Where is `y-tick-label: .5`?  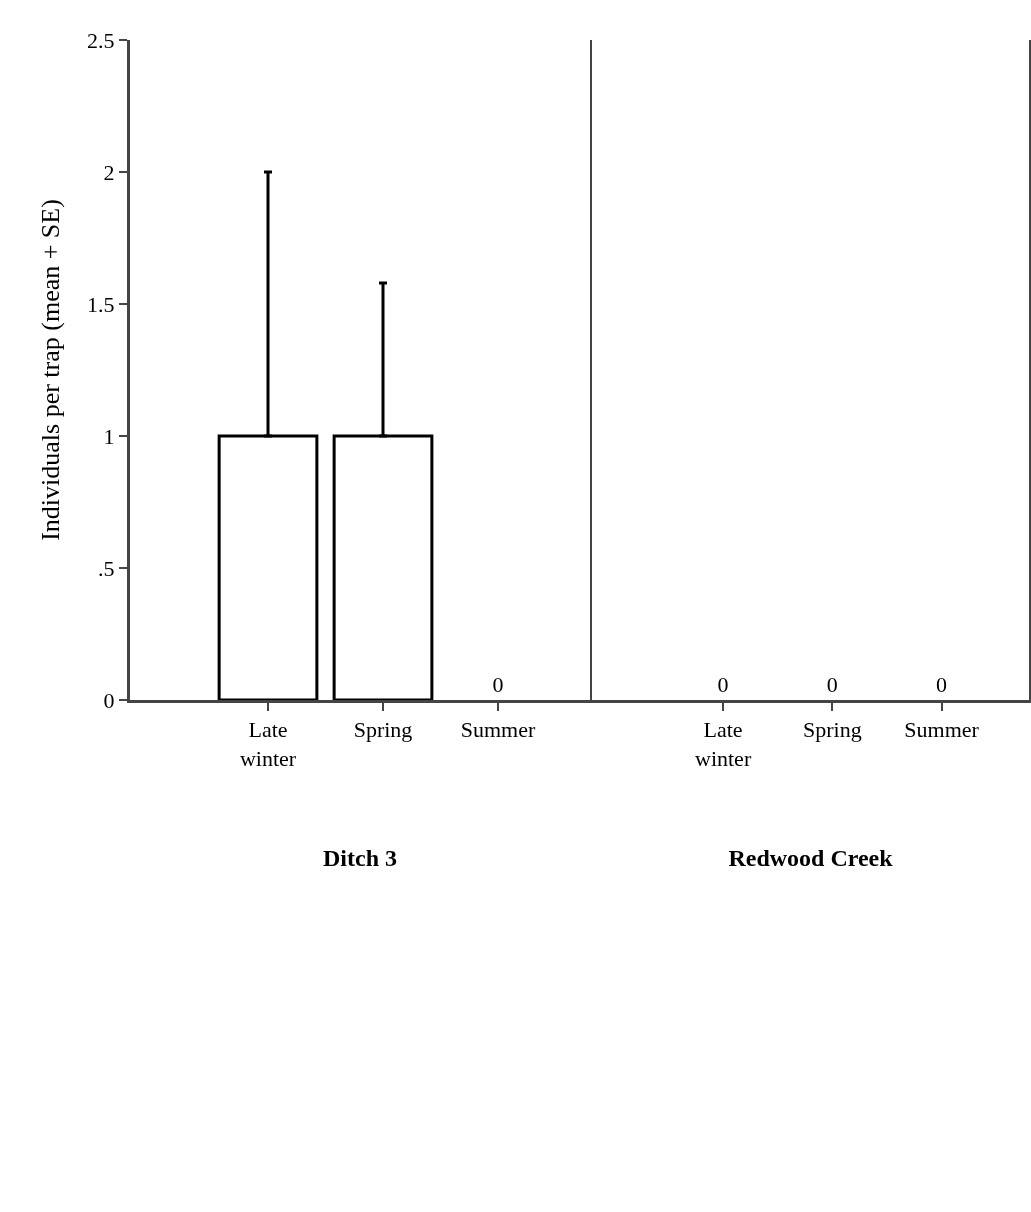
y-tick-label: .5 is located at coordinates (106, 568).